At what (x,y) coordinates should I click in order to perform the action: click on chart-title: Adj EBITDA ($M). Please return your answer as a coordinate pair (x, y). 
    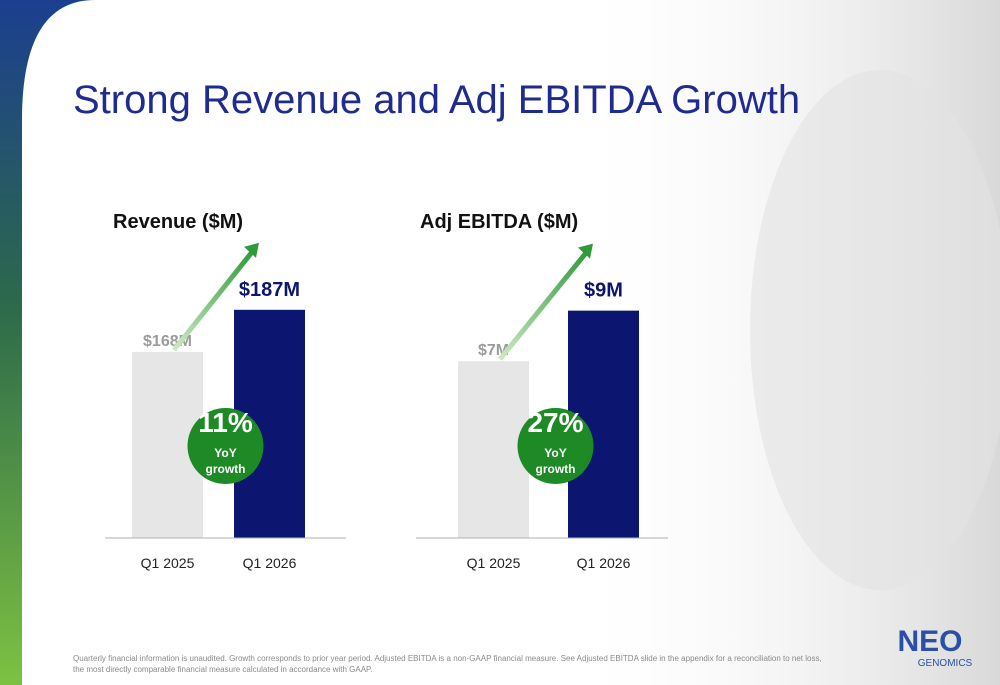
    Looking at the image, I should click on (499, 222).